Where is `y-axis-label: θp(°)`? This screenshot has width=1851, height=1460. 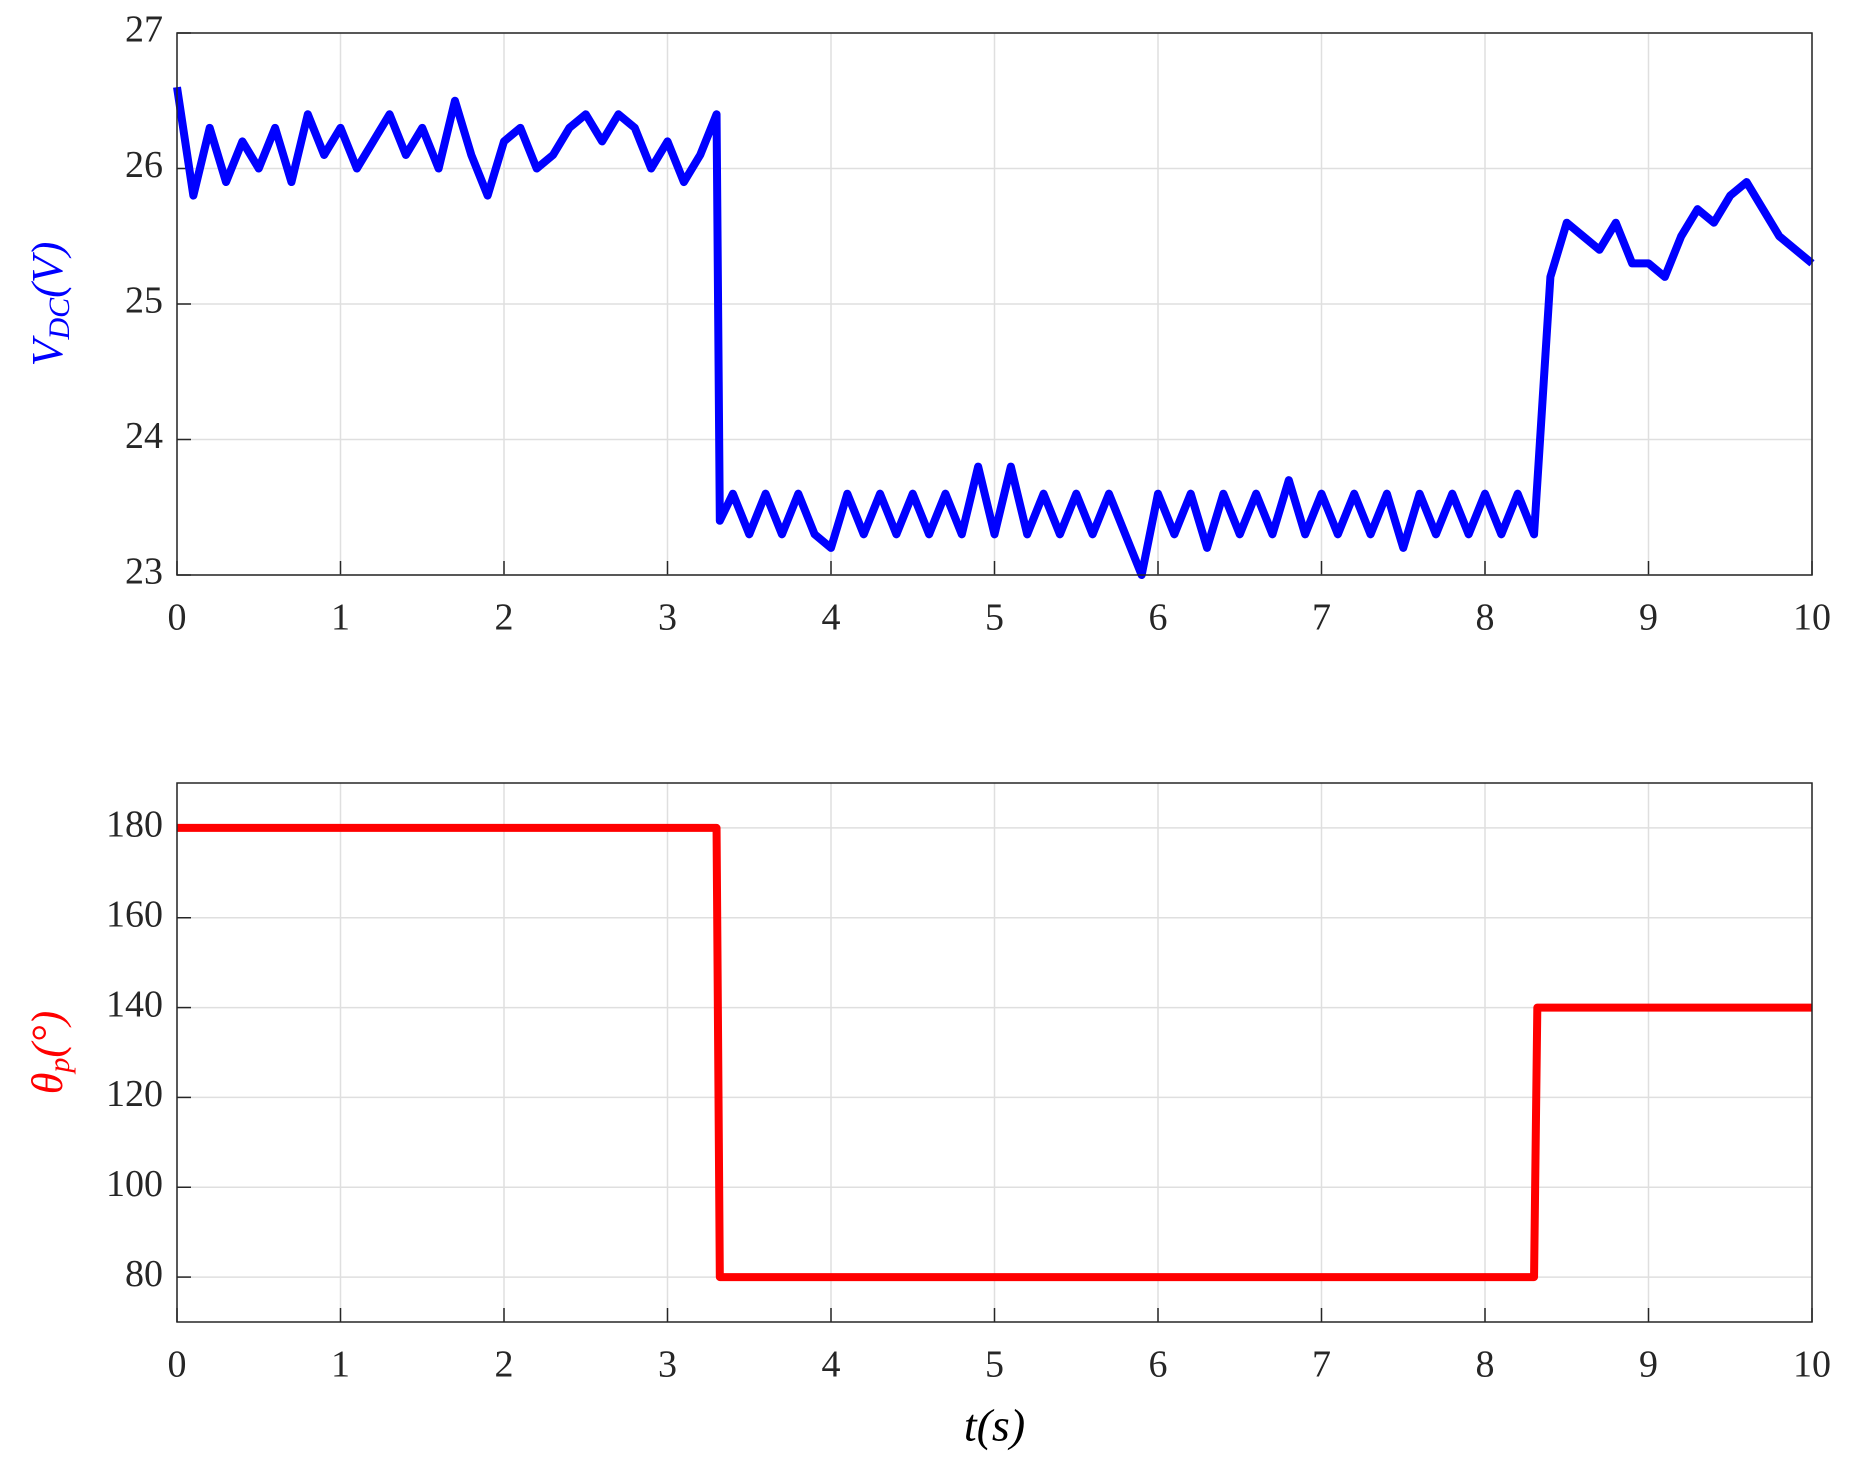 y-axis-label: θp(°) is located at coordinates (49, 1053).